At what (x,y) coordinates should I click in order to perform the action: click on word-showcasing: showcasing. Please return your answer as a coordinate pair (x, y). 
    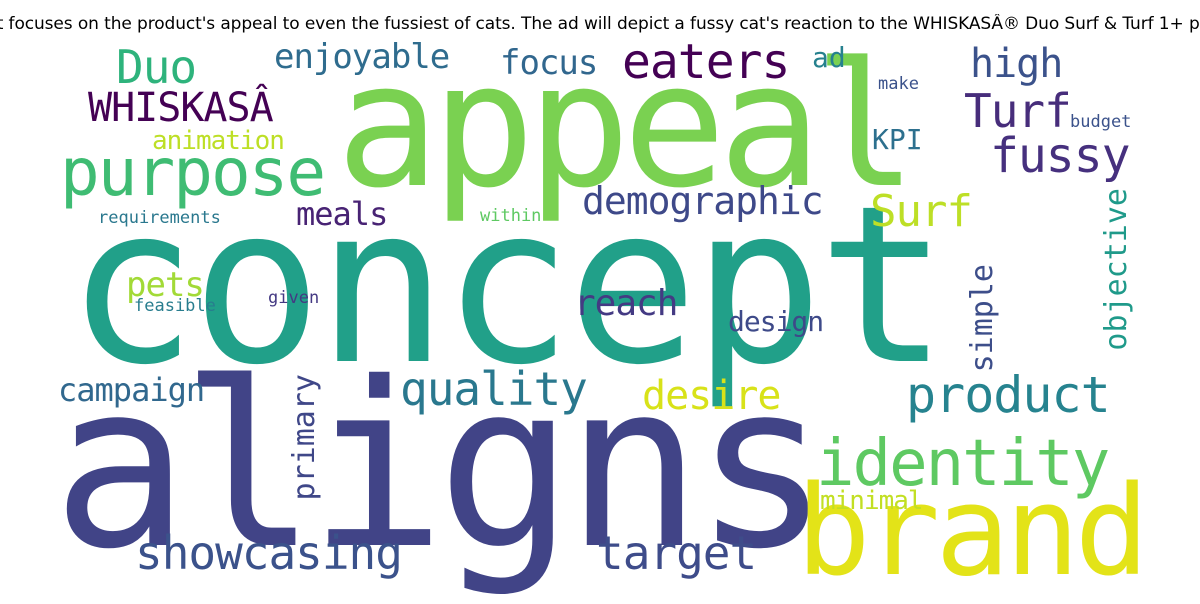
    Looking at the image, I should click on (269, 553).